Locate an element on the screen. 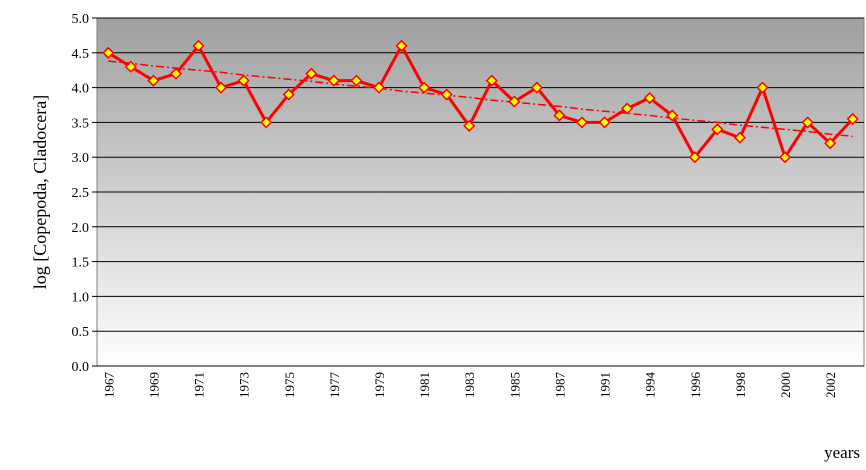  x-tick-label: 1975 is located at coordinates (289, 385).